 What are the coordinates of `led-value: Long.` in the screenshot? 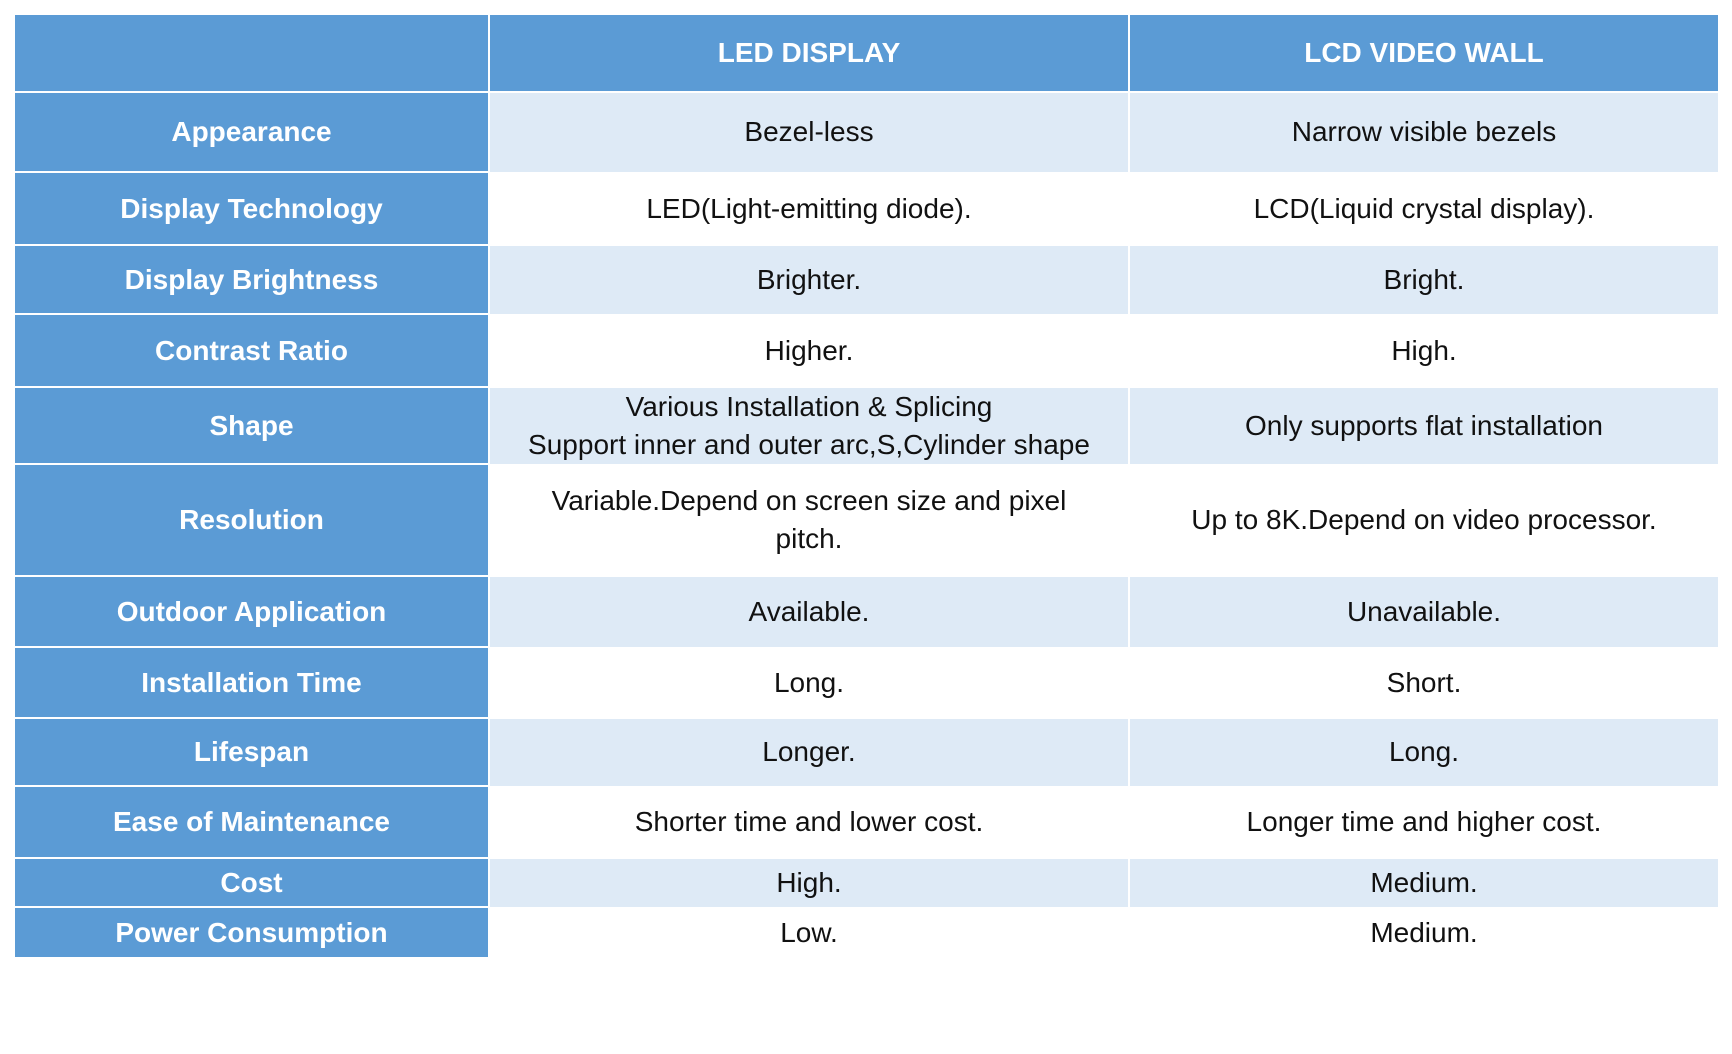 It's located at (809, 683).